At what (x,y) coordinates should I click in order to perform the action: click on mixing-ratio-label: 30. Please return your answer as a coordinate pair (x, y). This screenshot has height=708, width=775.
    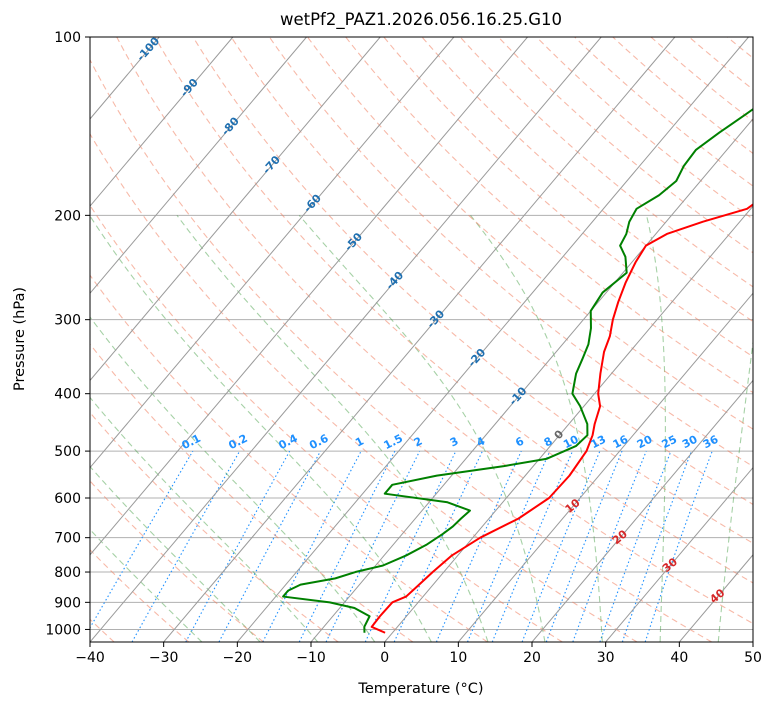
    Looking at the image, I should click on (690, 442).